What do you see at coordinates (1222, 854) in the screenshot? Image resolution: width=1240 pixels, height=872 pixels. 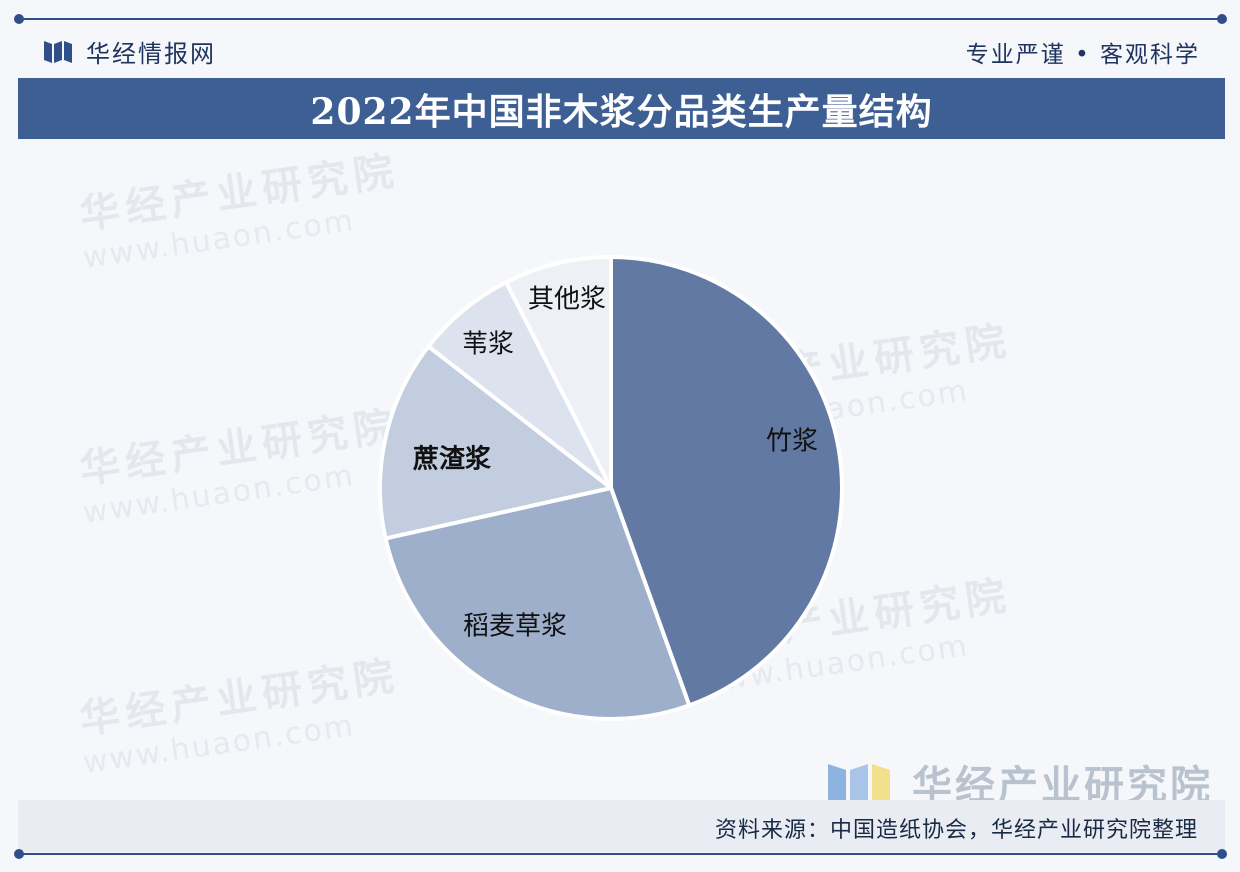 I see `bottom-right-dot` at bounding box center [1222, 854].